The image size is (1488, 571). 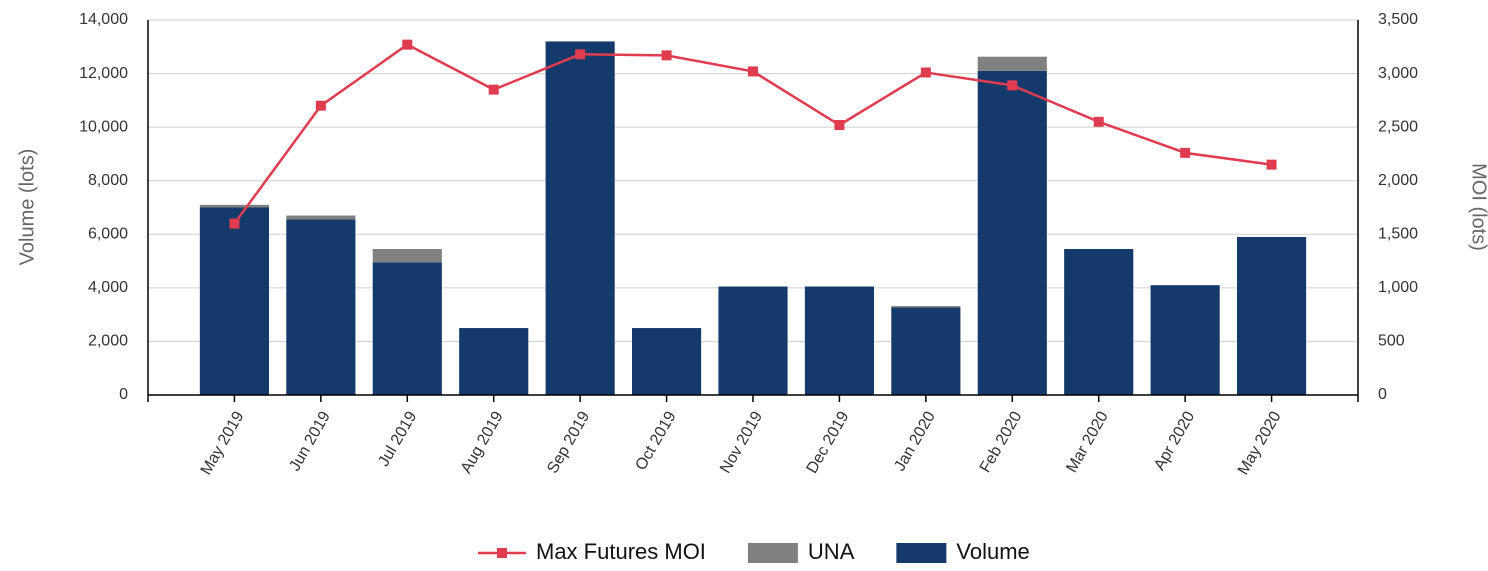 What do you see at coordinates (915, 442) in the screenshot?
I see `x-tick-label: Jan 2020` at bounding box center [915, 442].